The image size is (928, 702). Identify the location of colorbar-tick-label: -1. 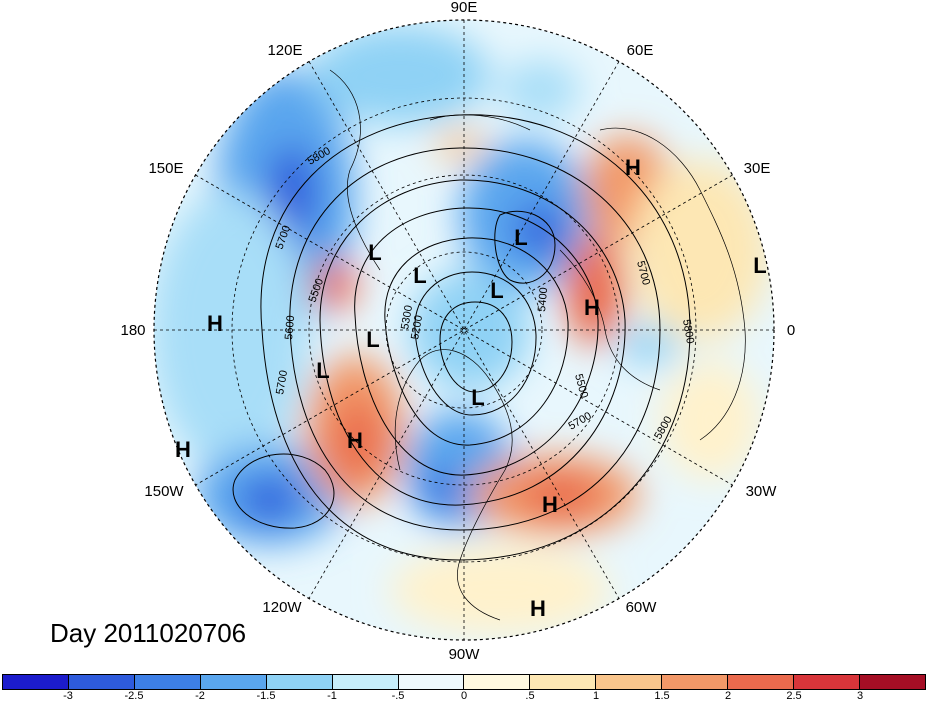
(332, 696).